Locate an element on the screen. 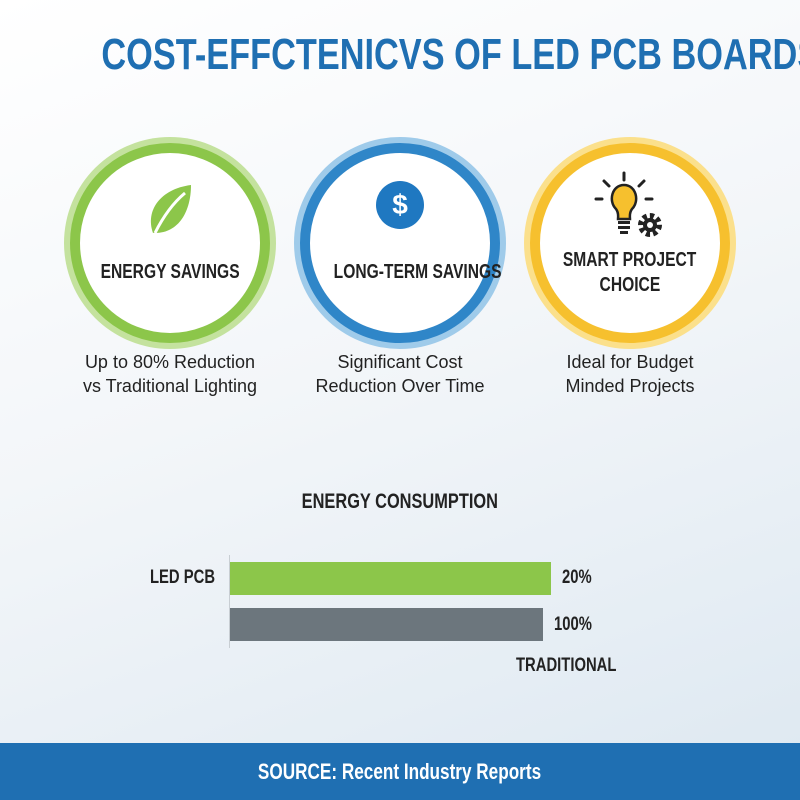 Image resolution: width=800 pixels, height=800 pixels. card-label: SMART PROJECT CHOICE is located at coordinates (630, 272).